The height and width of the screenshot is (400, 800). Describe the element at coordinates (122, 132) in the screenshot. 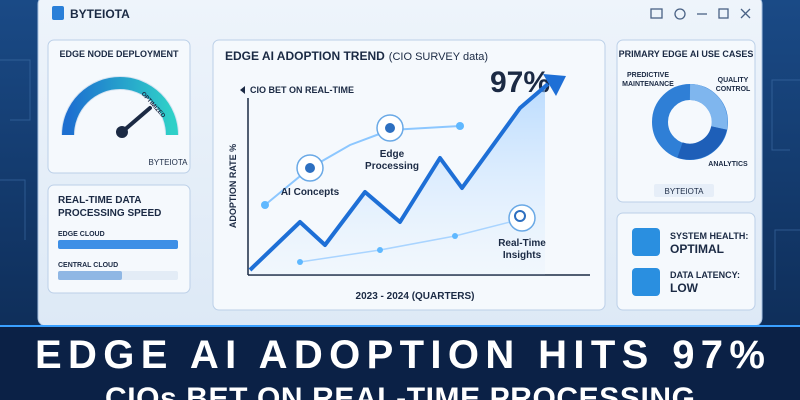

I see `gauge-hub` at that location.